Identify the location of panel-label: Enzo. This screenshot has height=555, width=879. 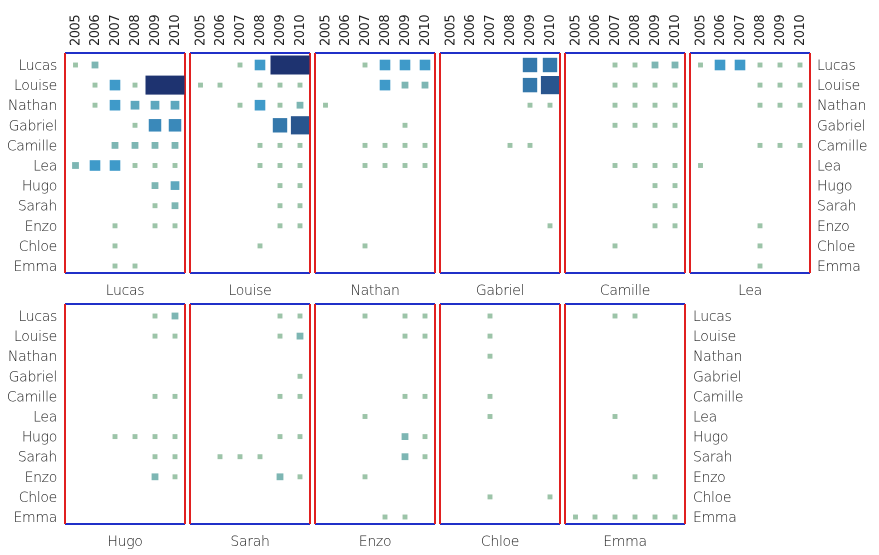
(375, 542).